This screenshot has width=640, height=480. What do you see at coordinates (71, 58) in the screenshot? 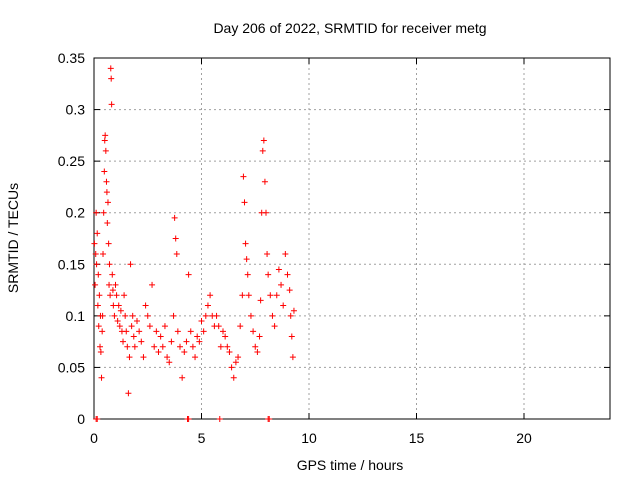
I see `y-tick-label: 0.35` at bounding box center [71, 58].